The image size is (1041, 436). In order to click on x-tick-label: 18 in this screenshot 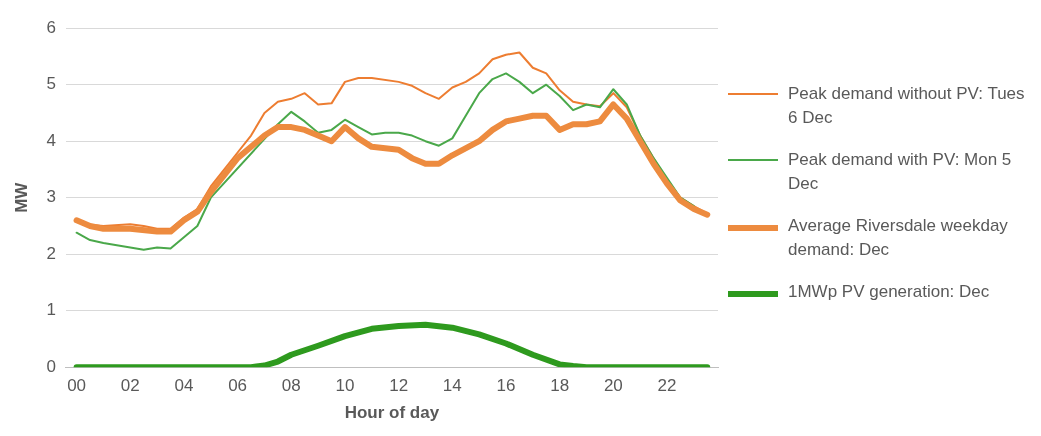, I will do `click(560, 386)`.